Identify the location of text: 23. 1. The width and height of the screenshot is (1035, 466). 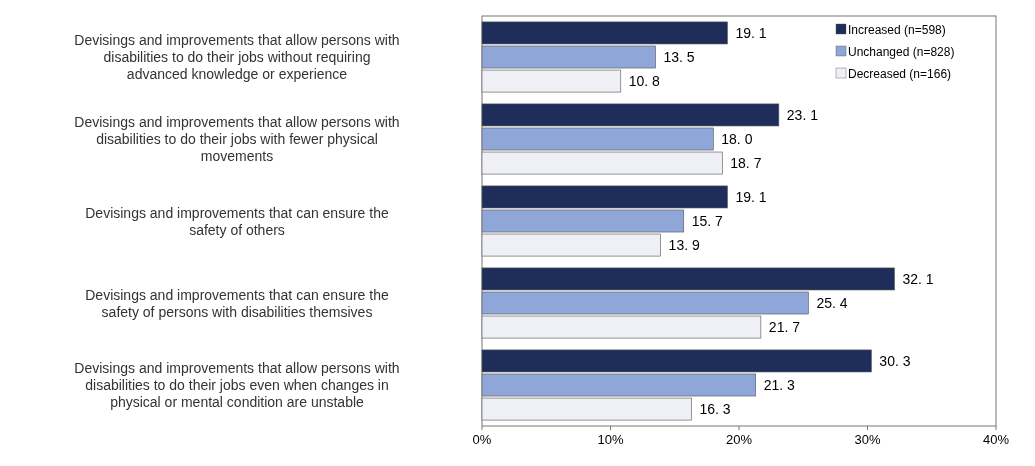
(802, 114).